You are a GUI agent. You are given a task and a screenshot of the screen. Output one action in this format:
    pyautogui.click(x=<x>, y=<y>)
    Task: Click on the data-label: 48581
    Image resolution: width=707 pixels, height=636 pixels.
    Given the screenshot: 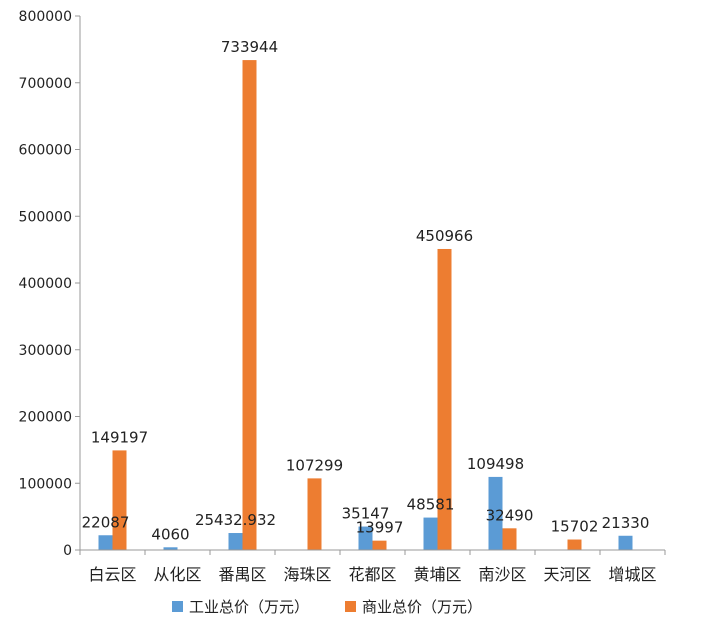 What is the action you would take?
    pyautogui.click(x=431, y=505)
    